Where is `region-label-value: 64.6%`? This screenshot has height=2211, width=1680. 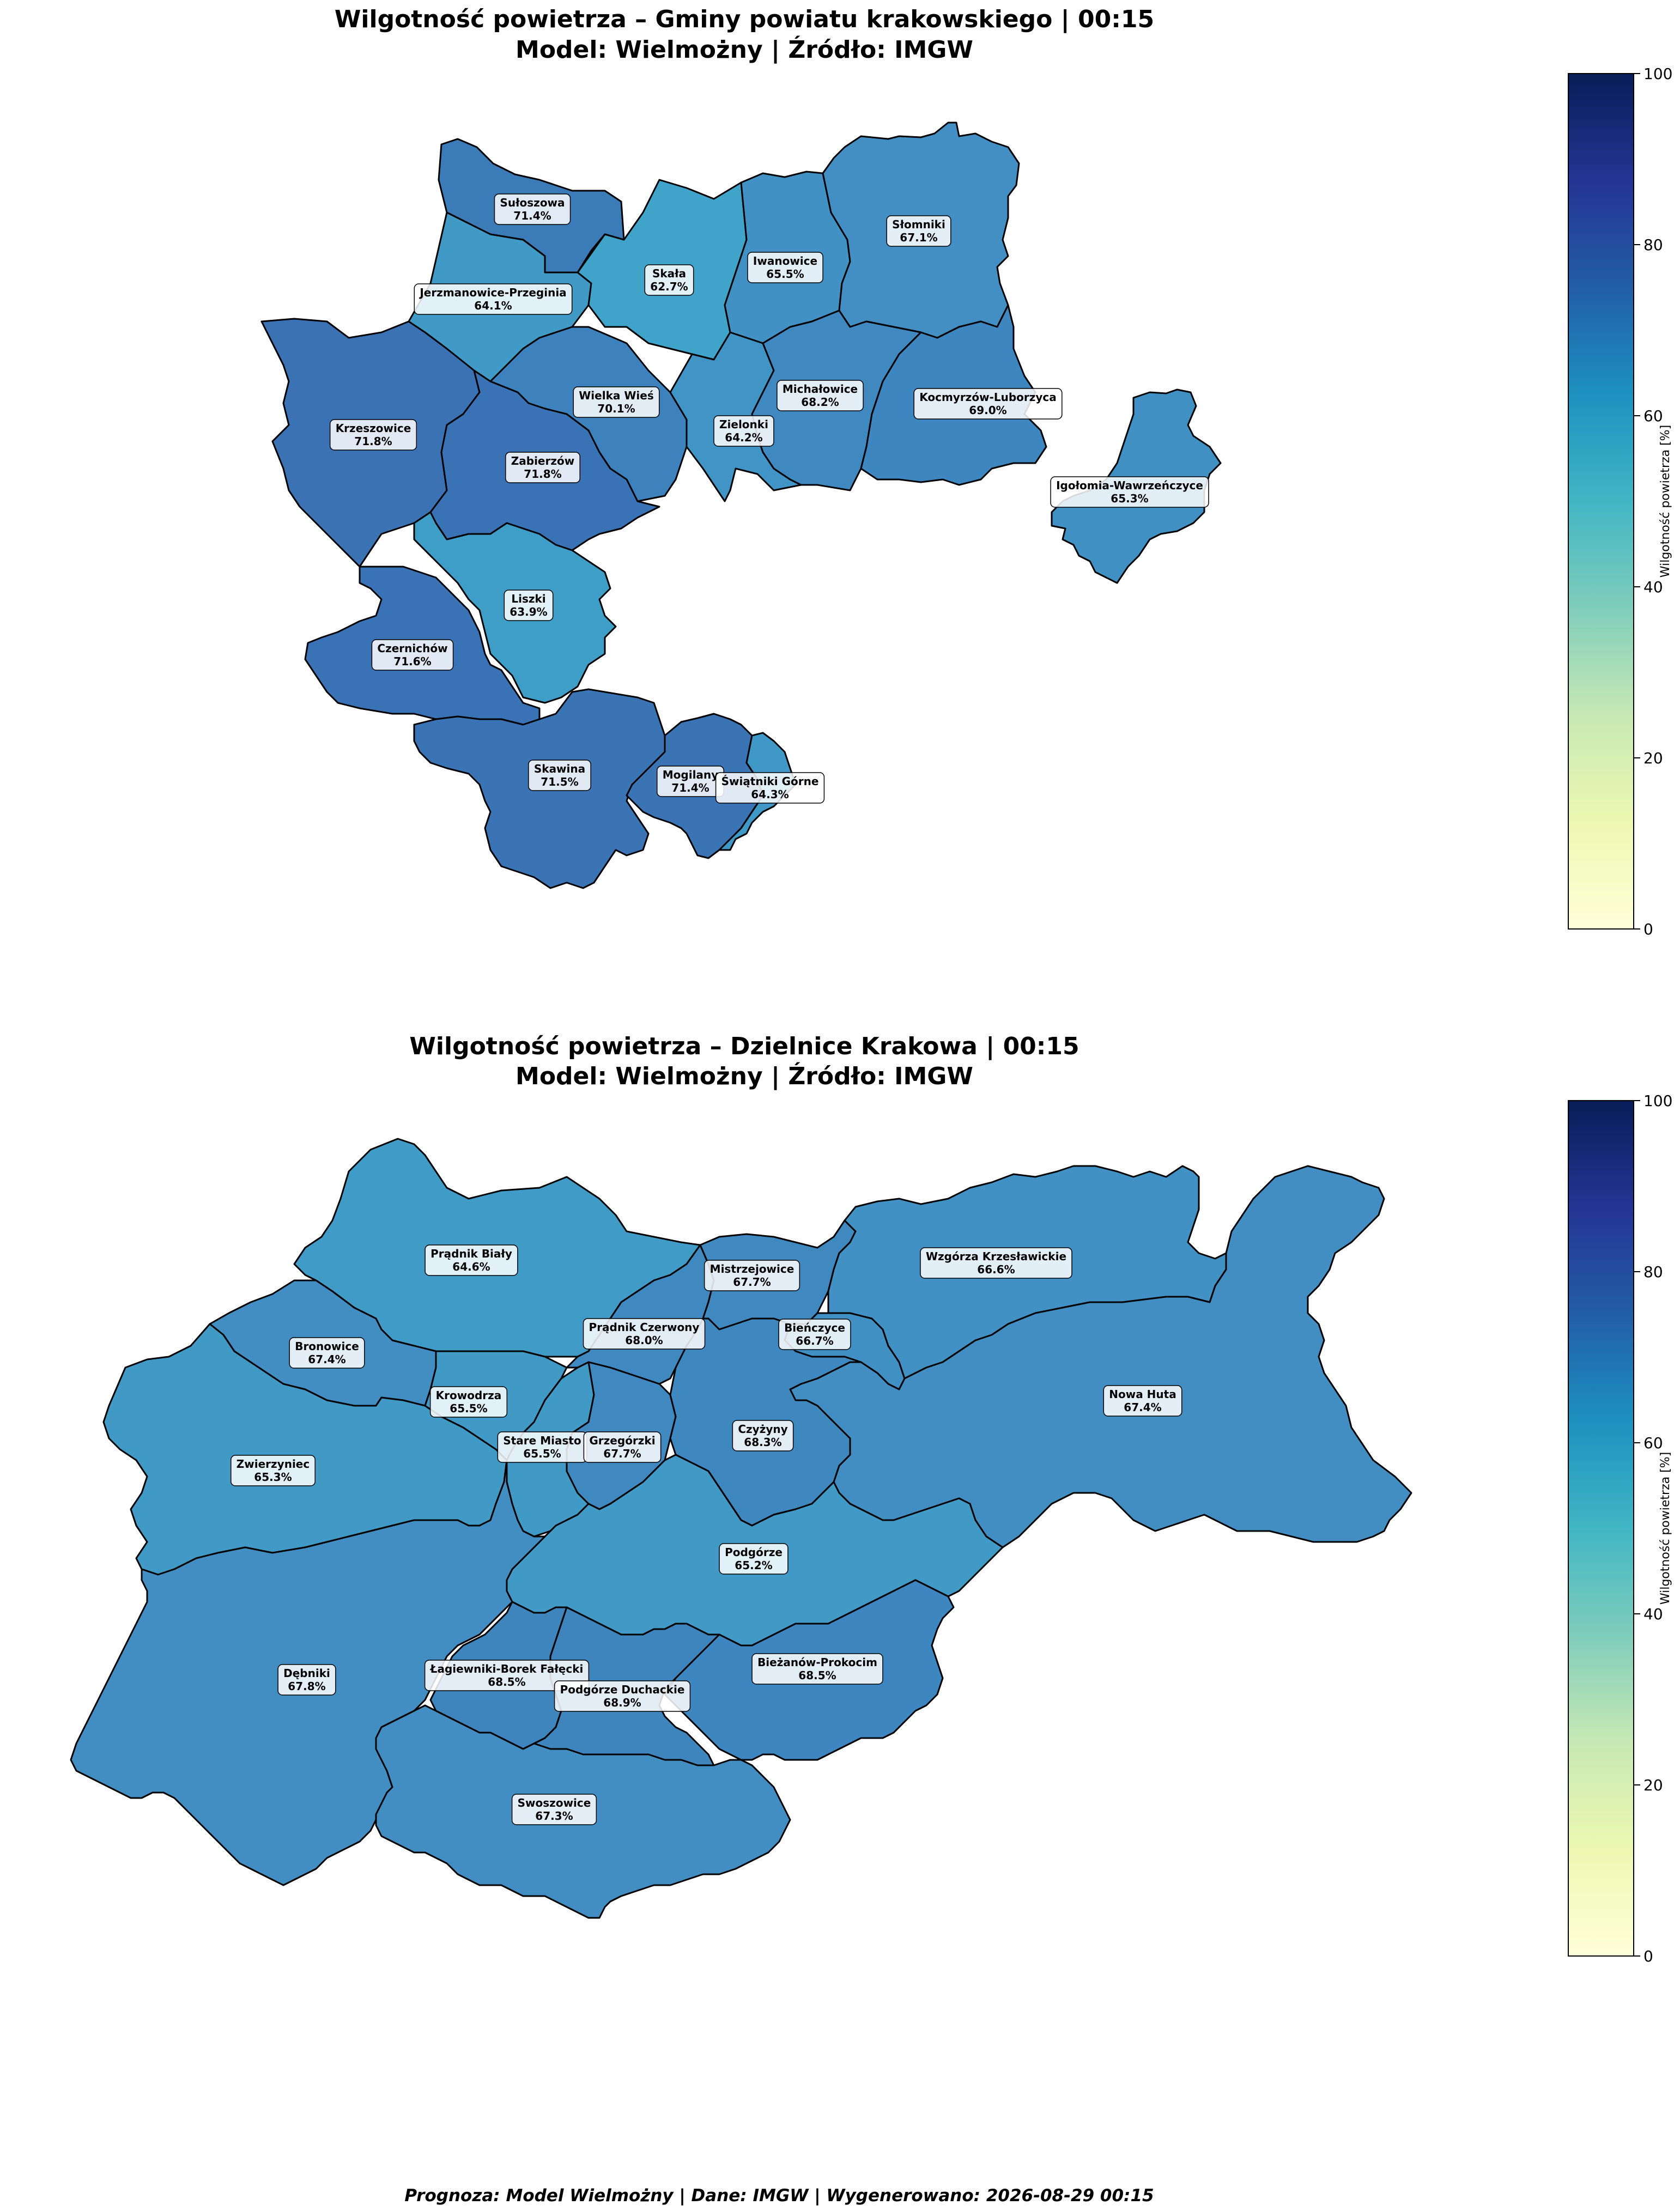
region-label-value: 64.6% is located at coordinates (471, 1267).